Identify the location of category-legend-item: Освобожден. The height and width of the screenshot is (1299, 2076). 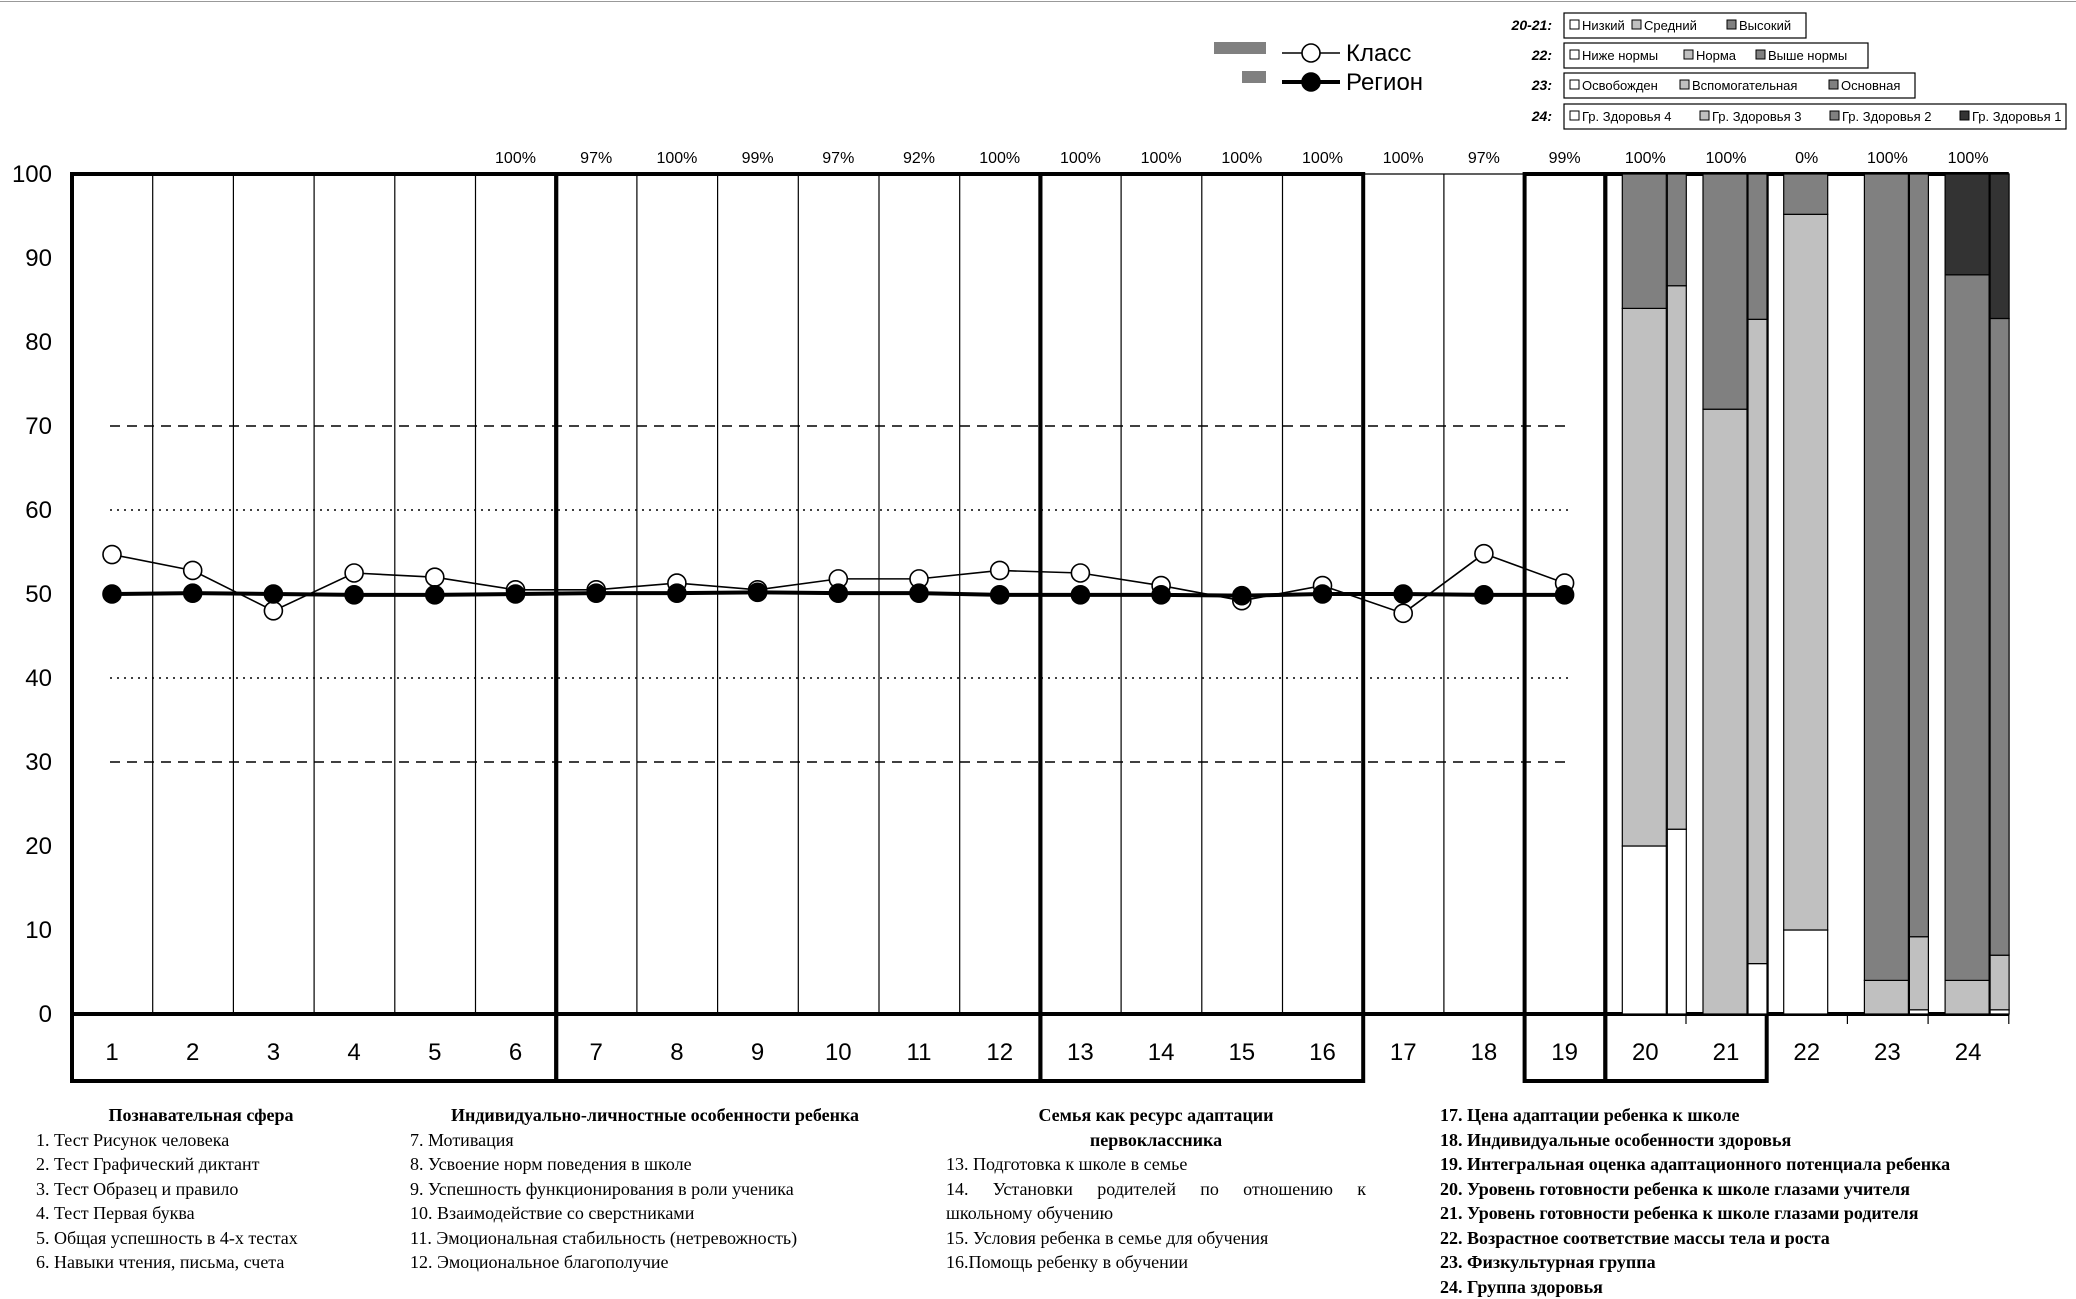
(1620, 85).